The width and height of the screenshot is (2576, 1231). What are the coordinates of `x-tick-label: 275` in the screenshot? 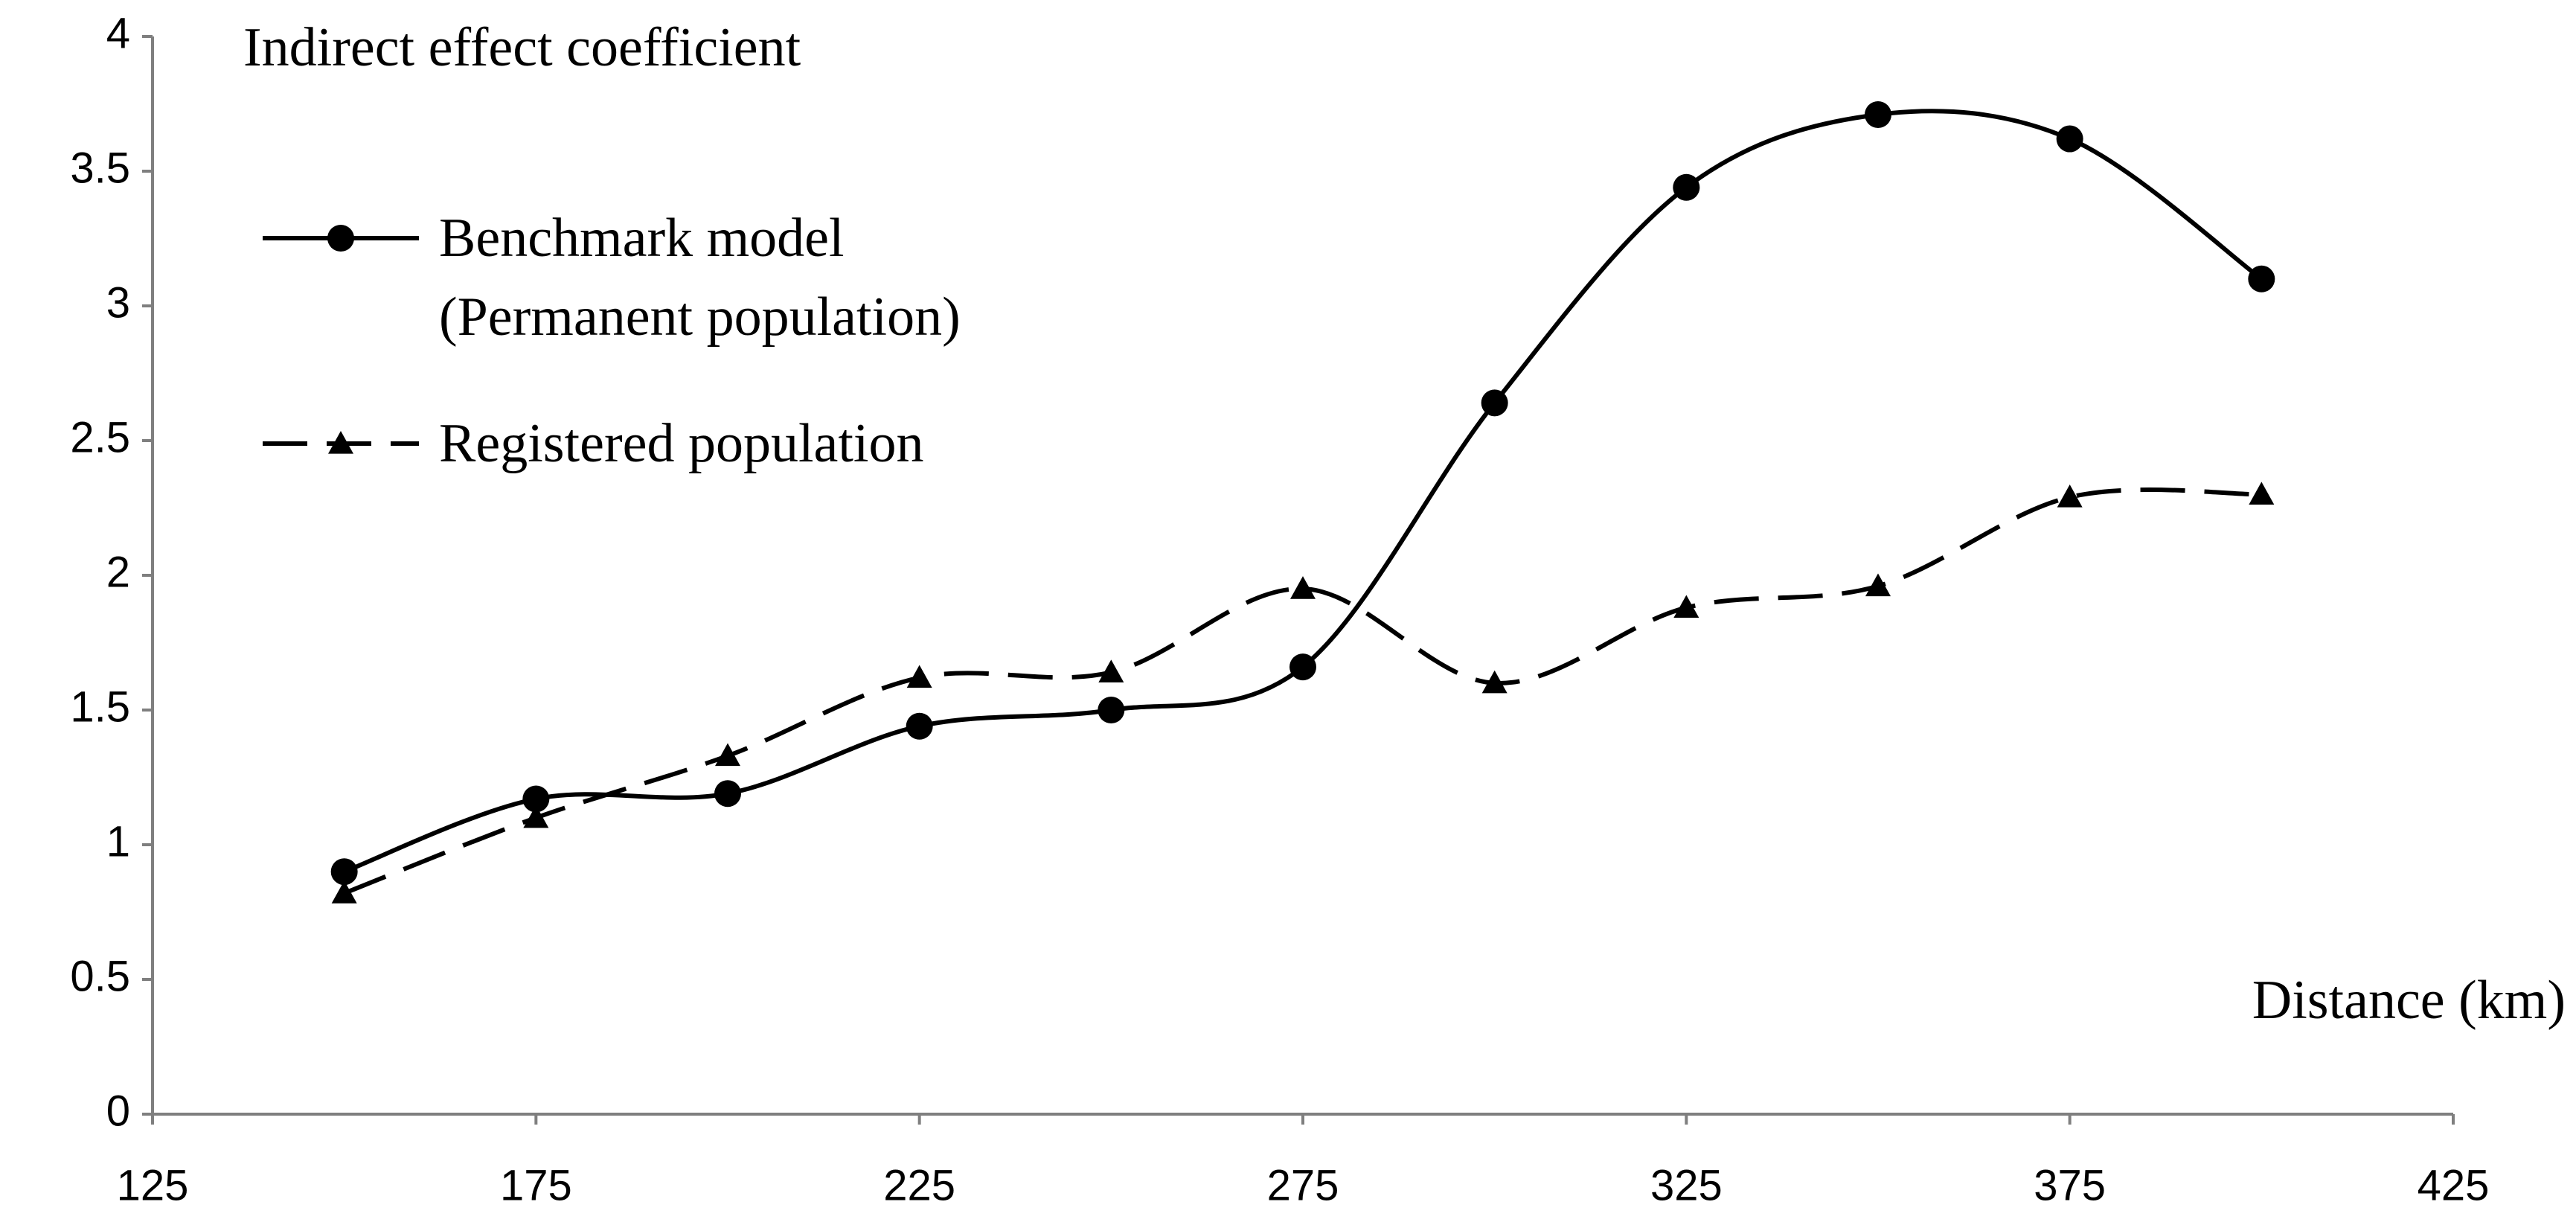 It's located at (1303, 1185).